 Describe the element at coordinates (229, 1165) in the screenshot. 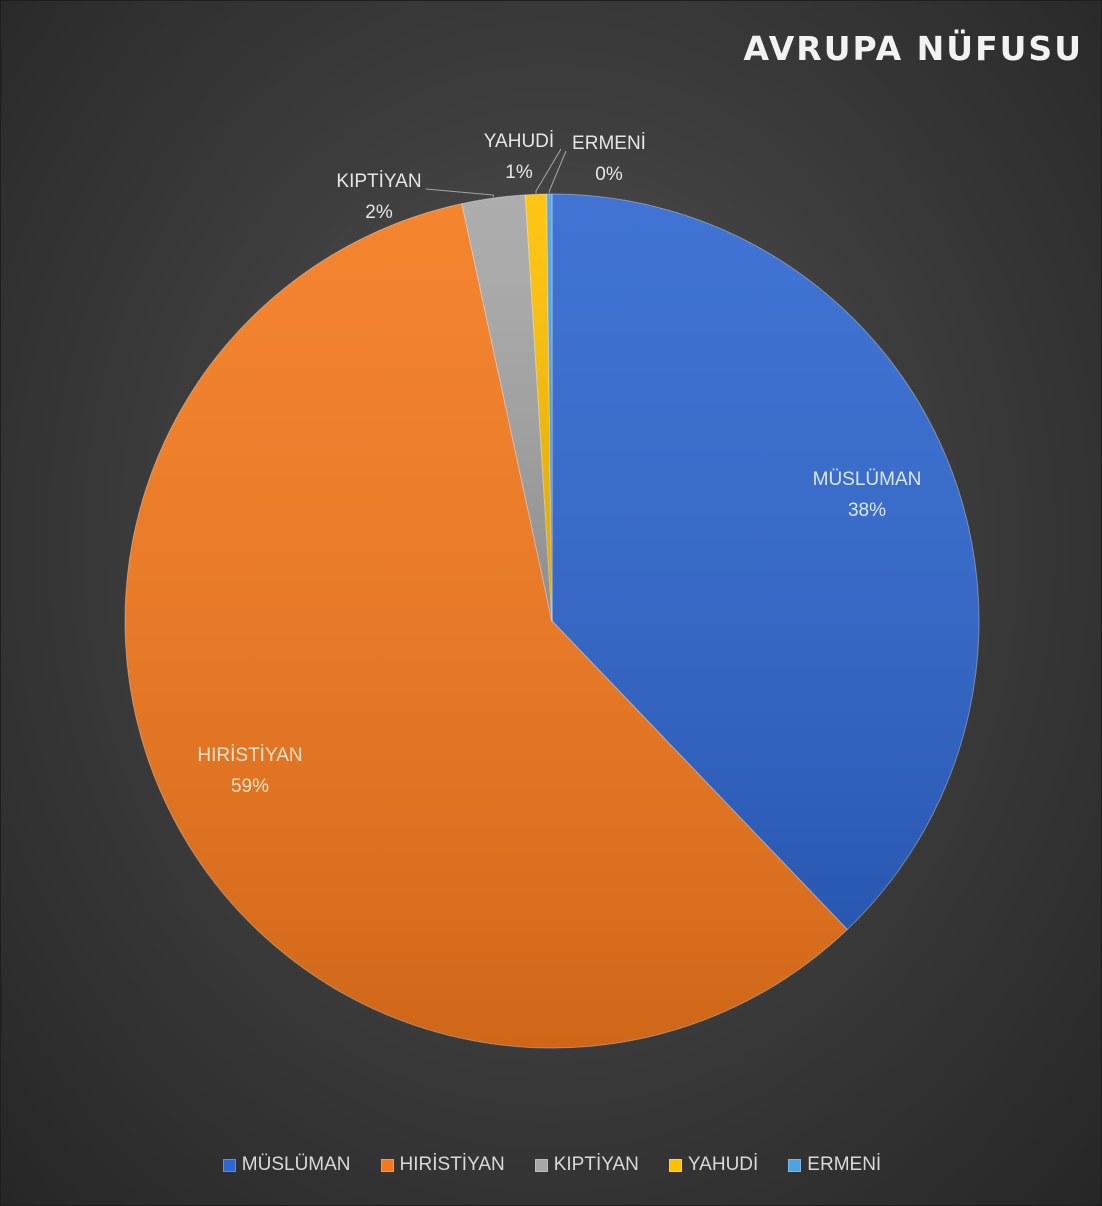

I see `legend-swatch-muslim` at that location.